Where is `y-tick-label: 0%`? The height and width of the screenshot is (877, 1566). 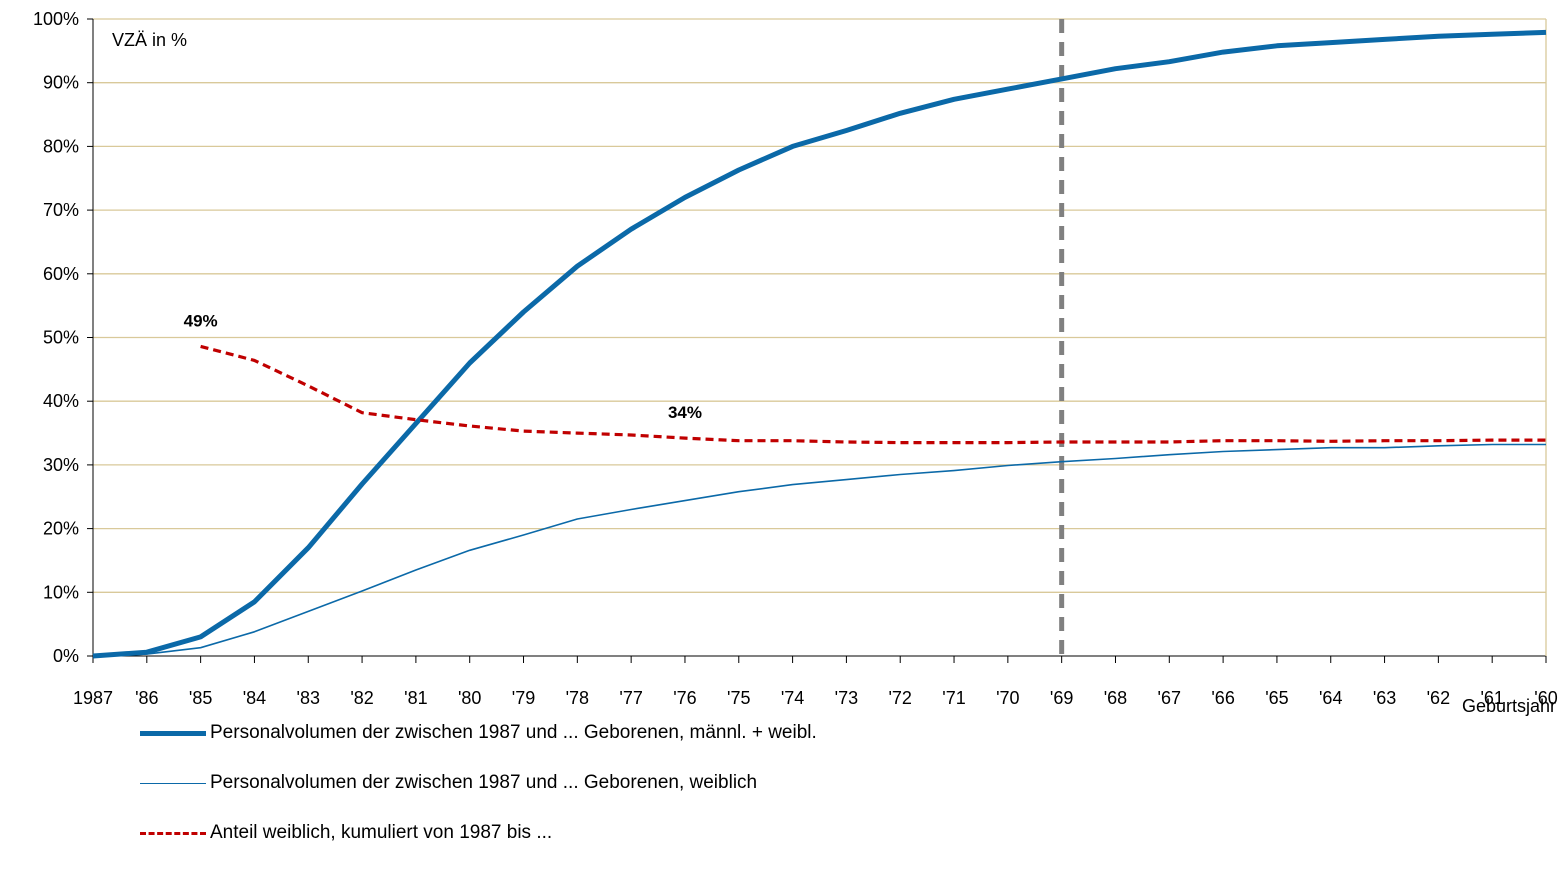 y-tick-label: 0% is located at coordinates (66, 656).